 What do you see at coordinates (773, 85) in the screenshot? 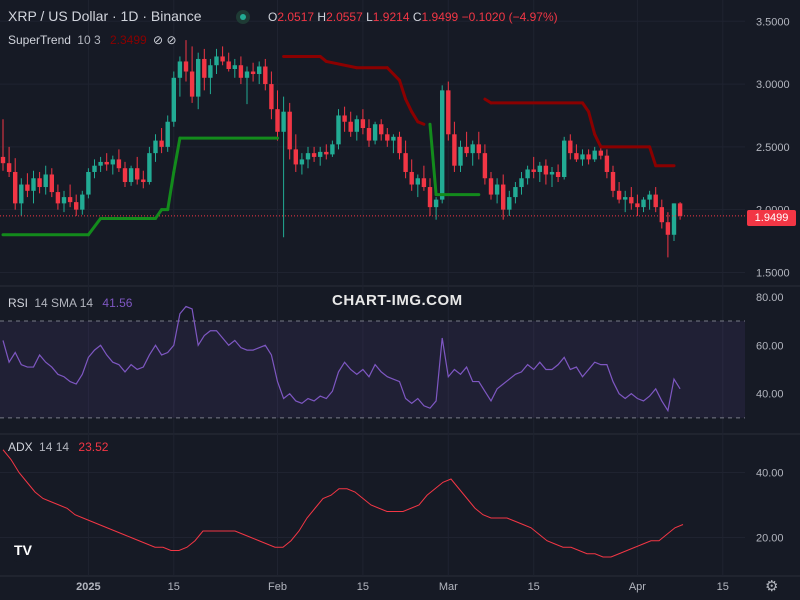
I see `price-tick-label: 3.0000` at bounding box center [773, 85].